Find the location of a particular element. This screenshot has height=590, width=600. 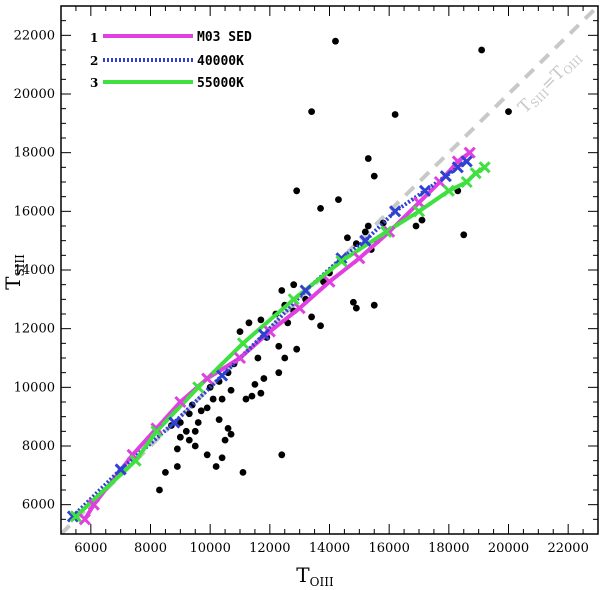

legend-label-m03-sed: M03 SED is located at coordinates (224, 37).